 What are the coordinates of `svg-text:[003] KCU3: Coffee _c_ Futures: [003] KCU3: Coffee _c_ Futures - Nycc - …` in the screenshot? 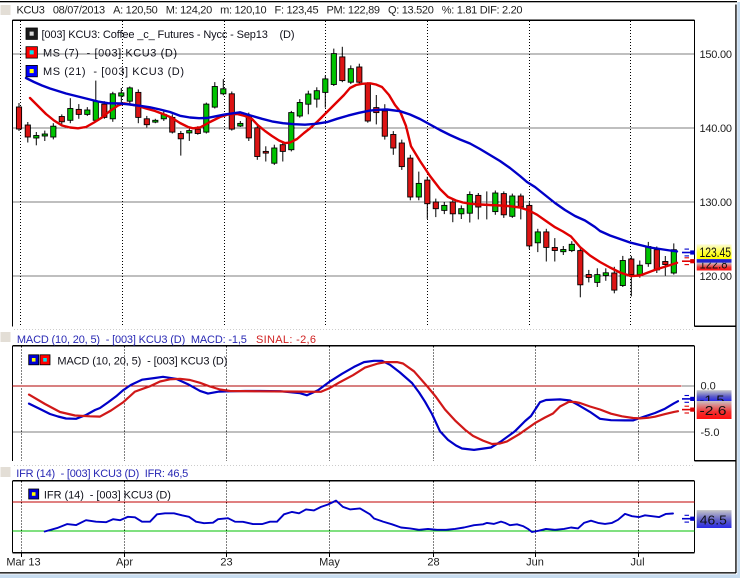 It's located at (168, 35).